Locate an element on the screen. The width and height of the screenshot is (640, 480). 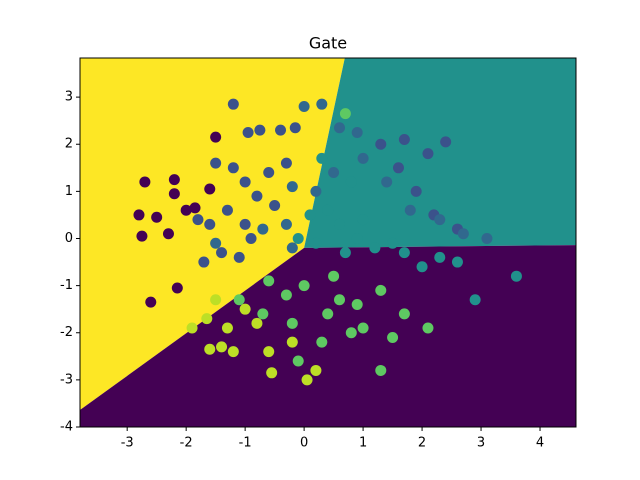
y-tick-label: 0 is located at coordinates (69, 238).